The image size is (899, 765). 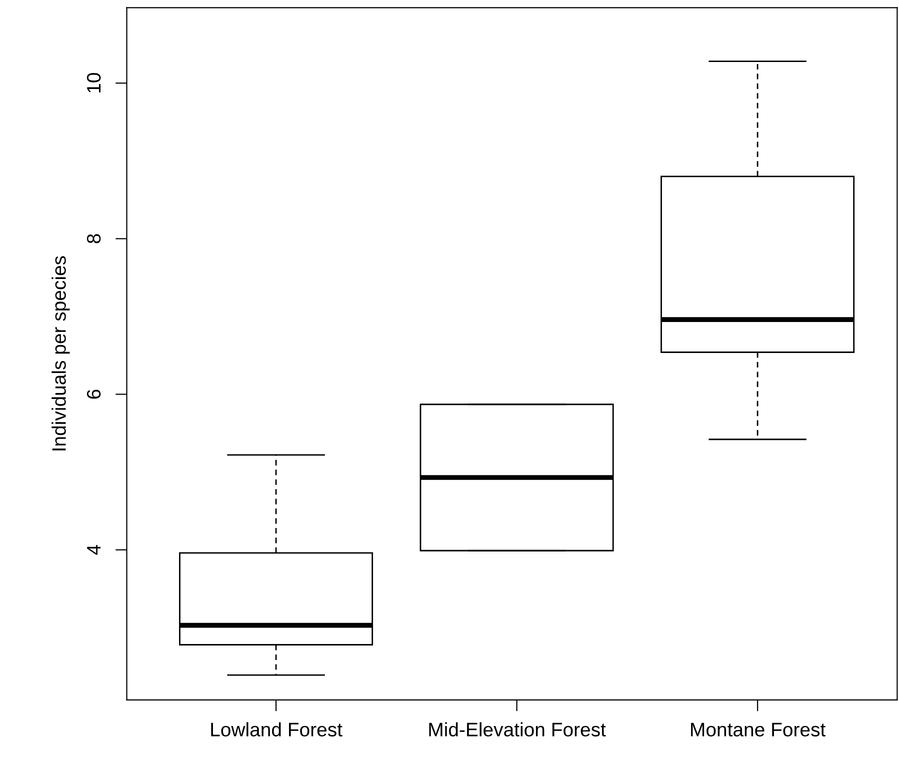 I want to click on x-tick-label: Montane Forest, so click(x=758, y=729).